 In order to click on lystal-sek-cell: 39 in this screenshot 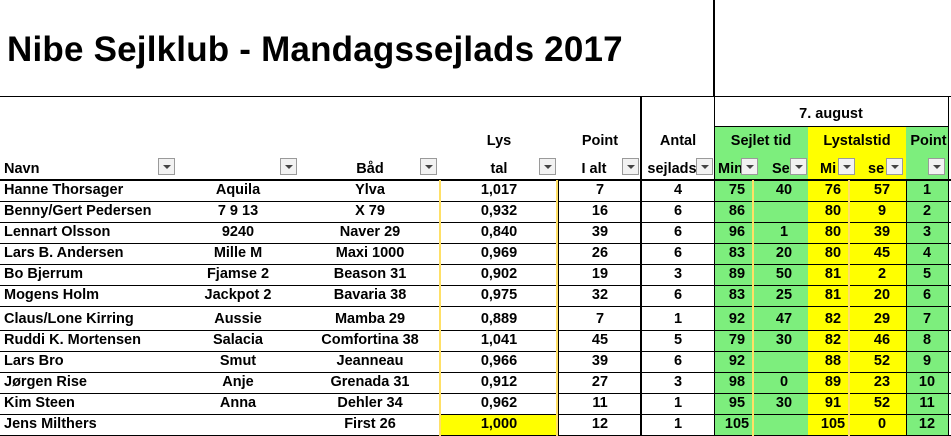, I will do `click(882, 232)`.